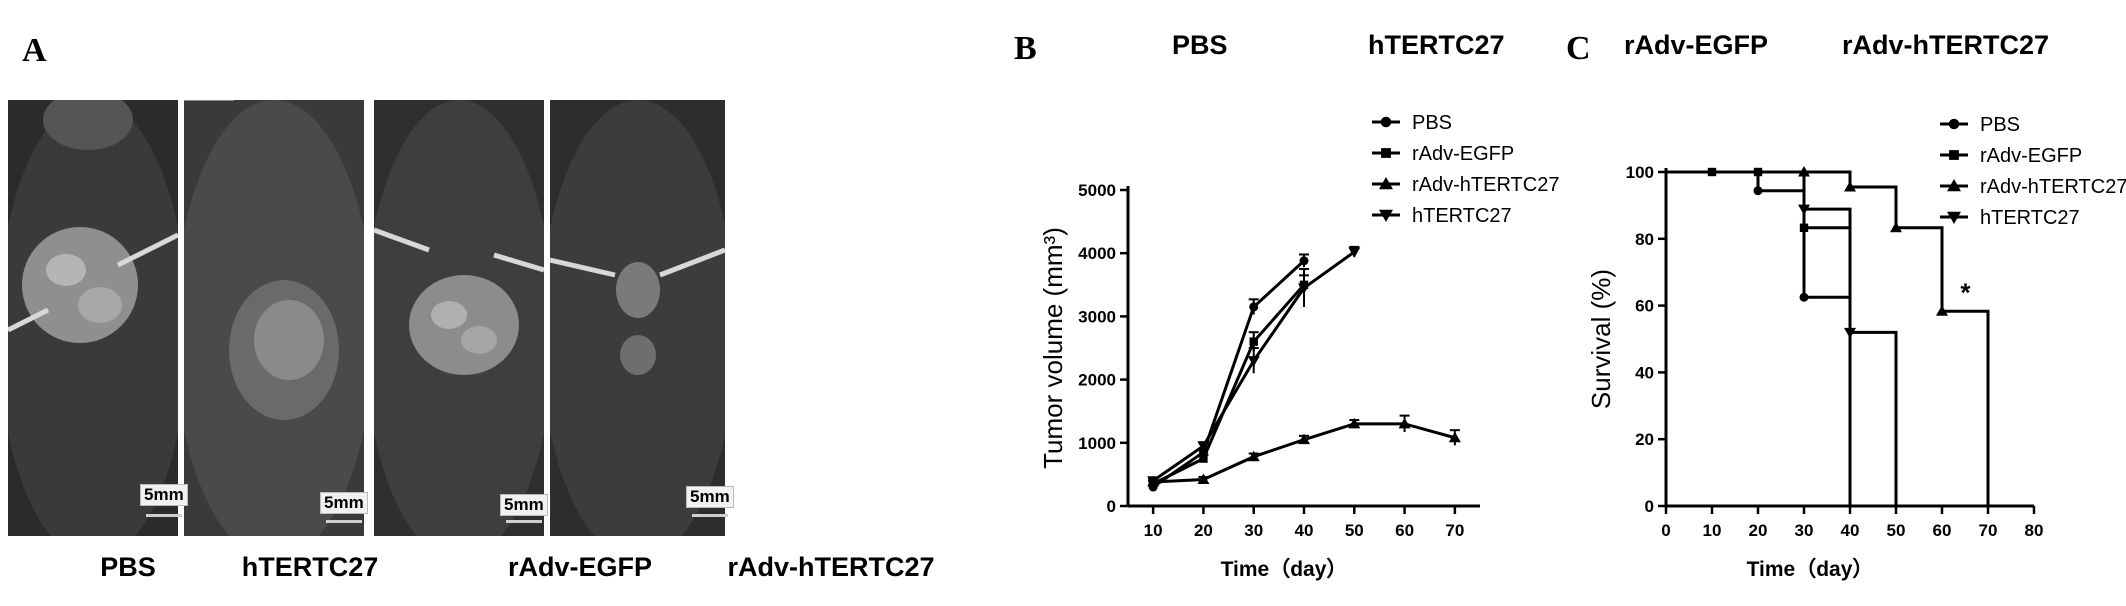 The image size is (2126, 606). I want to click on scale-label-pbs: 5mm, so click(164, 495).